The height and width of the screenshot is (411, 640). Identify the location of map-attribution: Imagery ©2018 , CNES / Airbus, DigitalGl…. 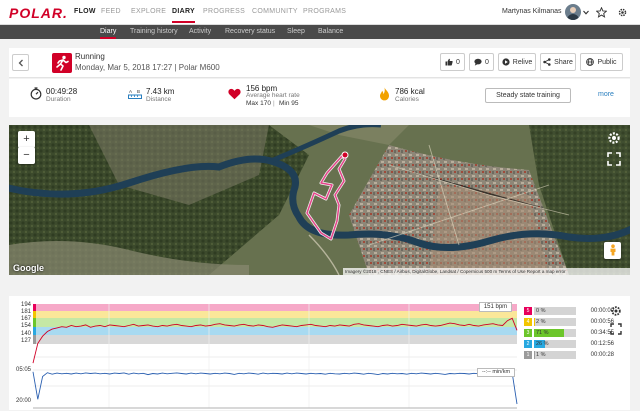
(486, 271).